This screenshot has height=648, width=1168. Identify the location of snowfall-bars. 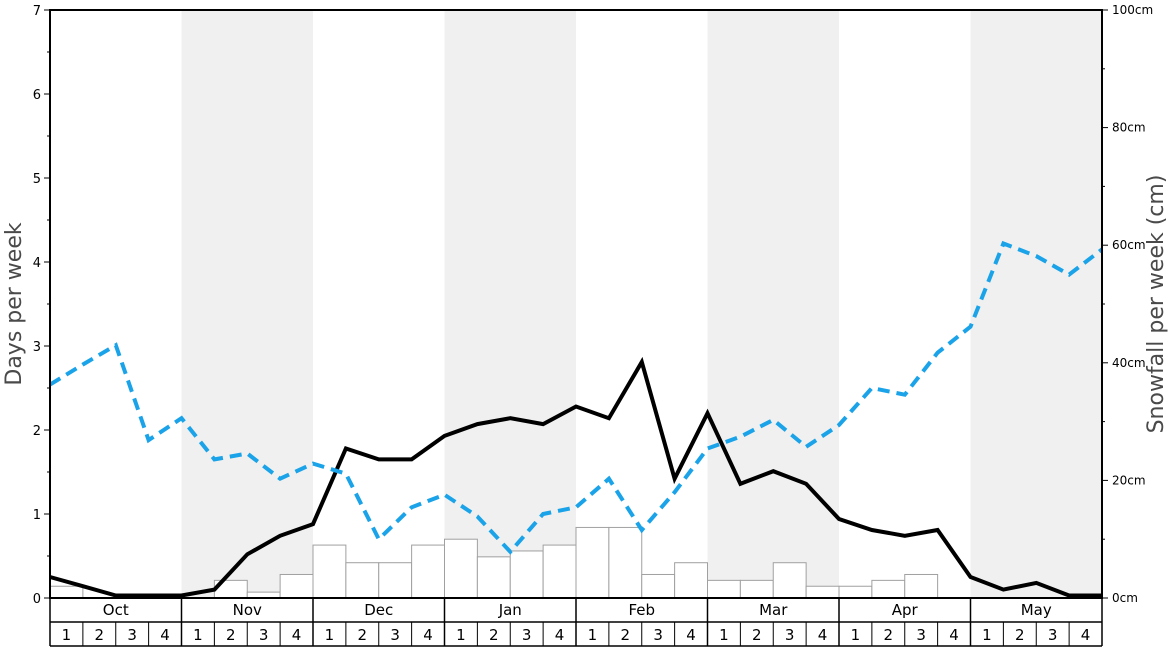
(494, 562).